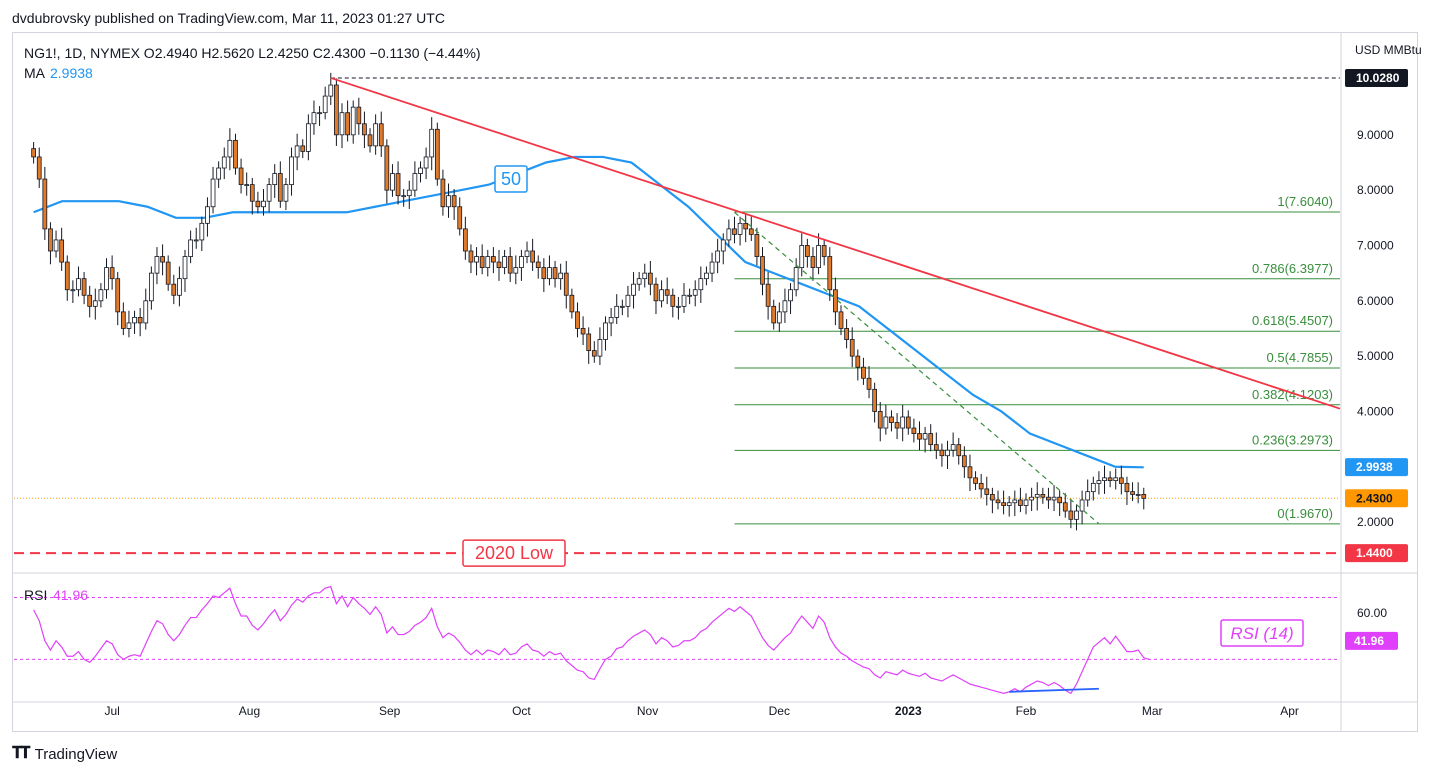 The width and height of the screenshot is (1431, 776). I want to click on price-tag-label: 2.9938, so click(1374, 467).